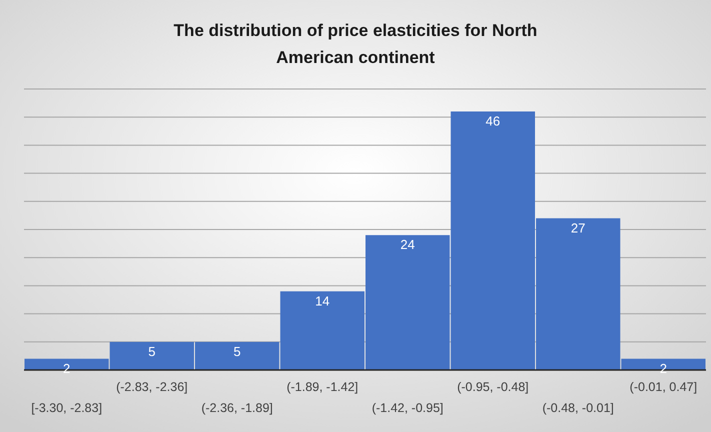 The height and width of the screenshot is (432, 711). What do you see at coordinates (664, 387) in the screenshot?
I see `x-tick-label: (-0.01, 0.47]` at bounding box center [664, 387].